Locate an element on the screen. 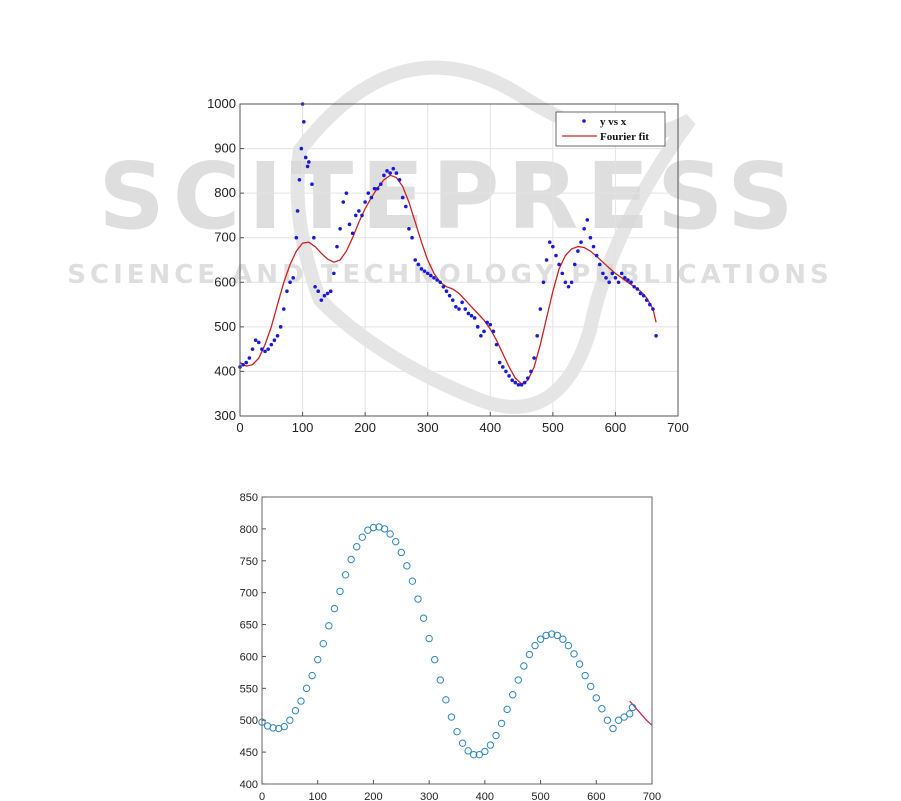 The image size is (901, 801). y-tick-label: 500 is located at coordinates (225, 326).